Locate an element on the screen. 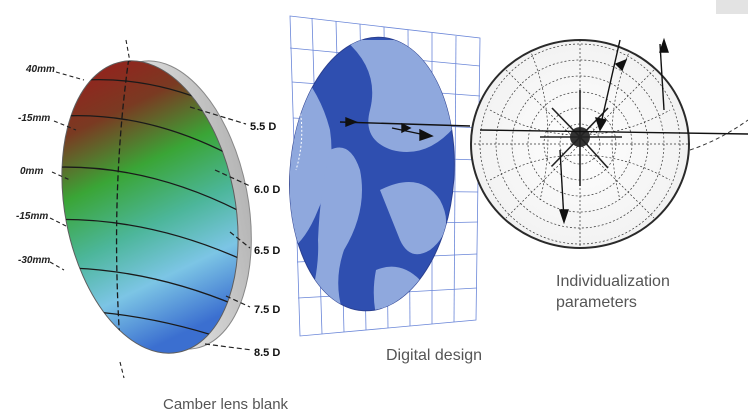 The image size is (748, 419). mm-labels: 40mm -15mm 0mm -15mm -30mm is located at coordinates (35, 165).